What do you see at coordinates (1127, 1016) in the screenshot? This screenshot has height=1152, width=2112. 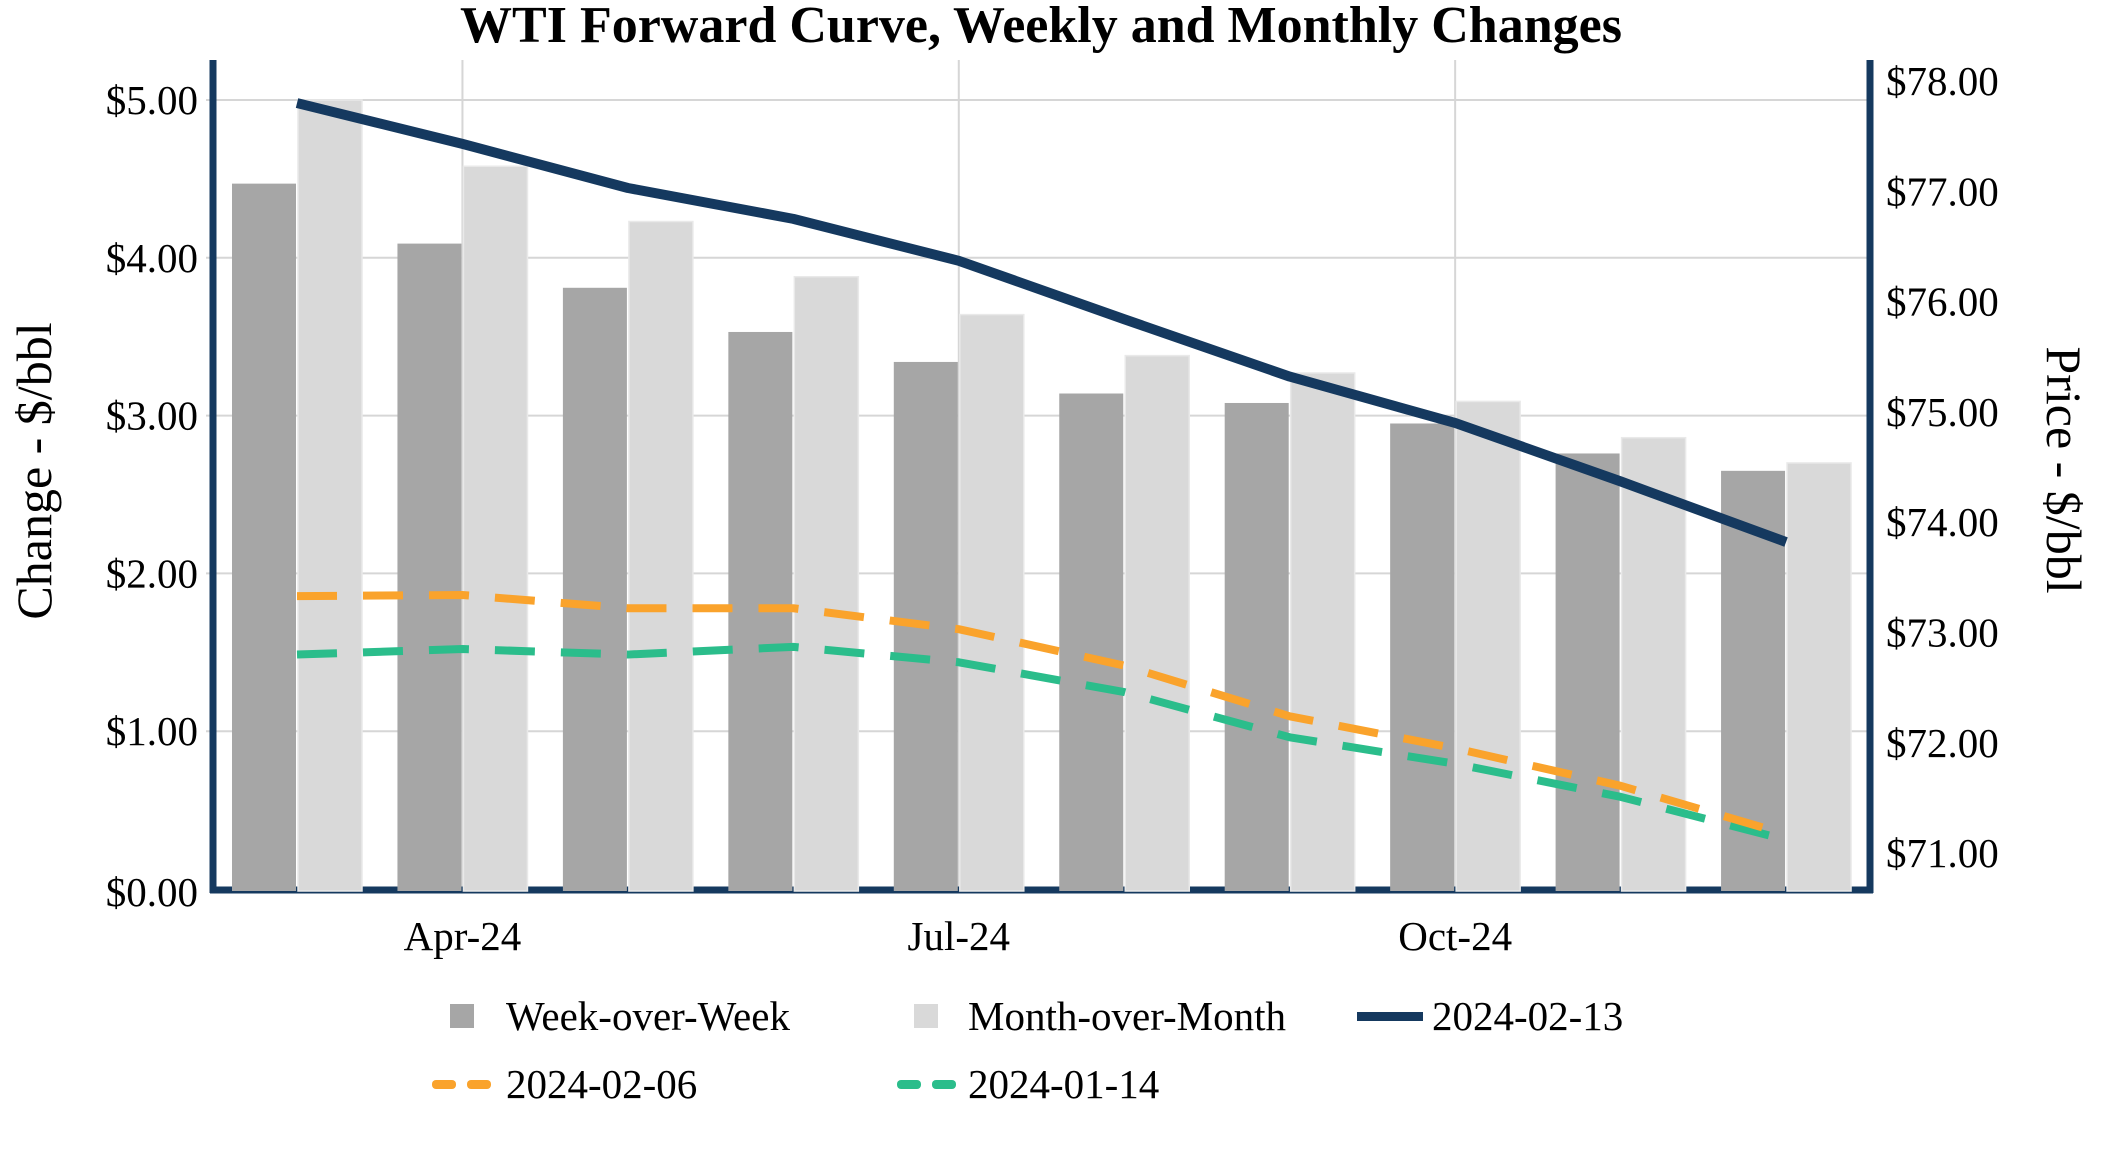 I see `legend-label-month-over-month: Month-over-Month` at bounding box center [1127, 1016].